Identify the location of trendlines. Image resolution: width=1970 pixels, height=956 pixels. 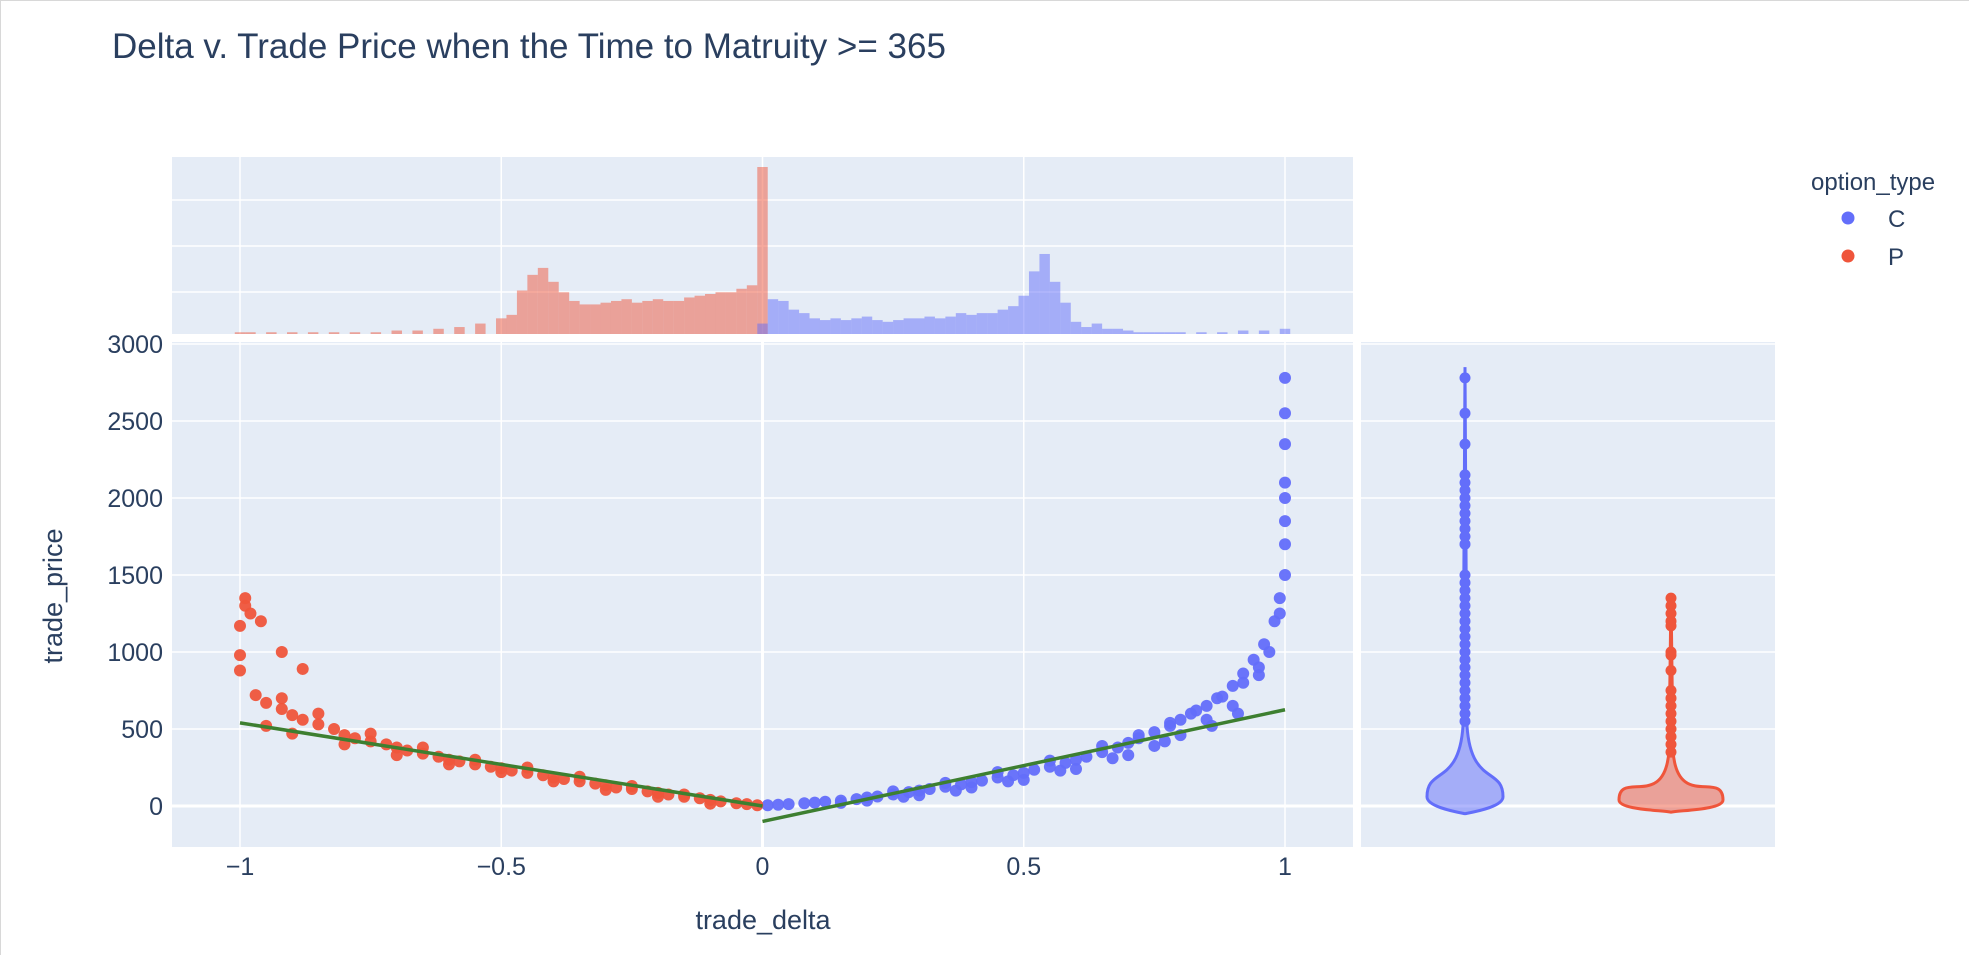
(762, 766).